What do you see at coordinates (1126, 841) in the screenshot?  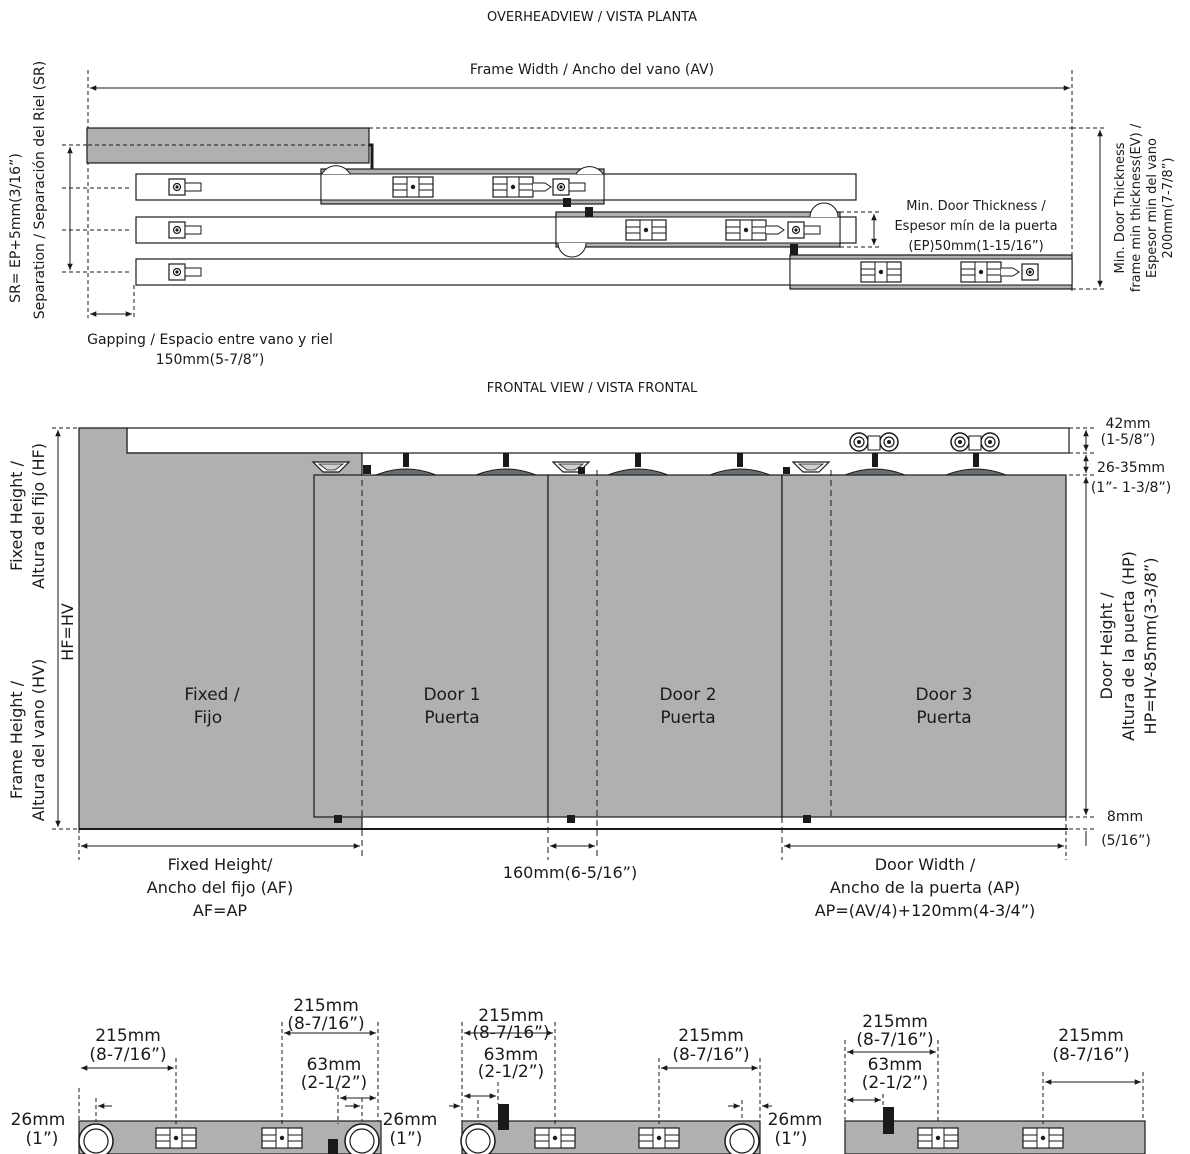 I see `bottom-gap-in: (5/16”)` at bounding box center [1126, 841].